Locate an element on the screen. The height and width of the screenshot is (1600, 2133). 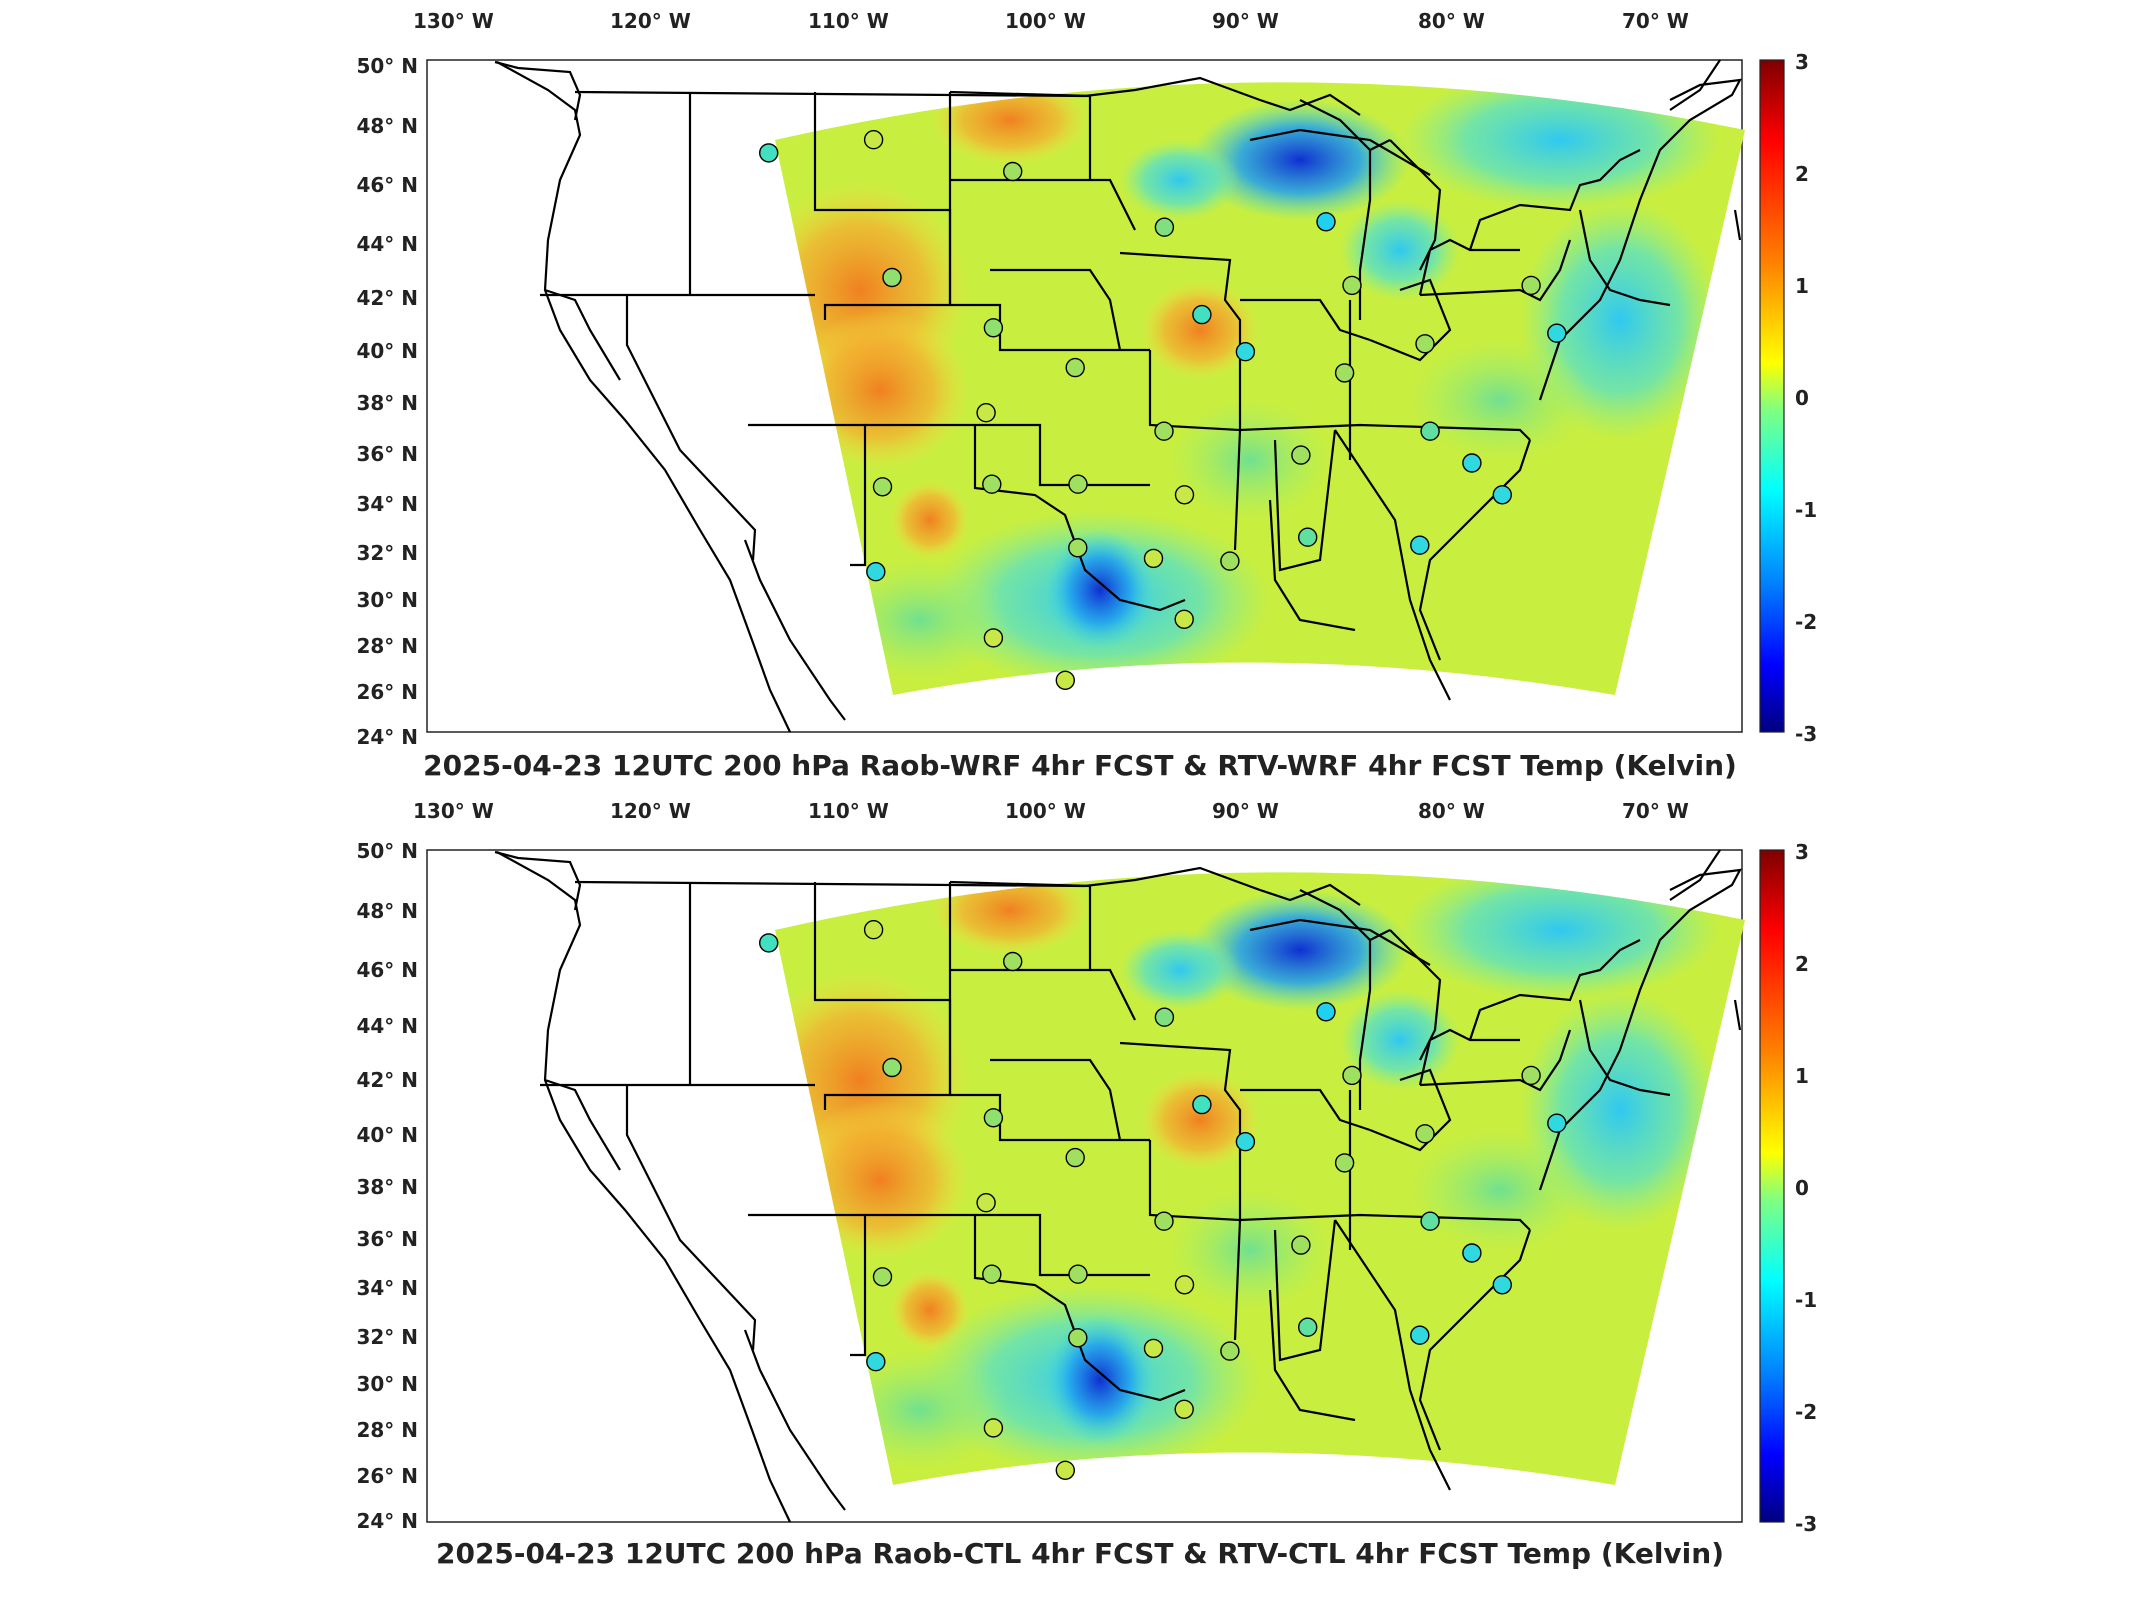
colorbar-tick-3: 3 is located at coordinates (1802, 62).